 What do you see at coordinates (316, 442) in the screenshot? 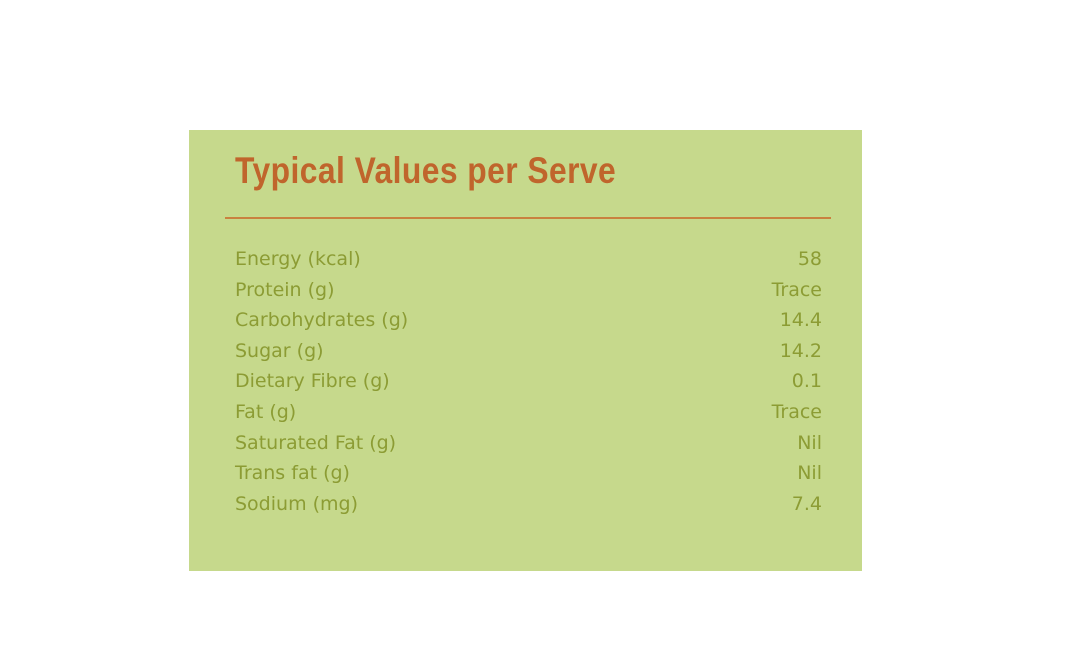
I see `nutrient-name: Saturated Fat (g)` at bounding box center [316, 442].